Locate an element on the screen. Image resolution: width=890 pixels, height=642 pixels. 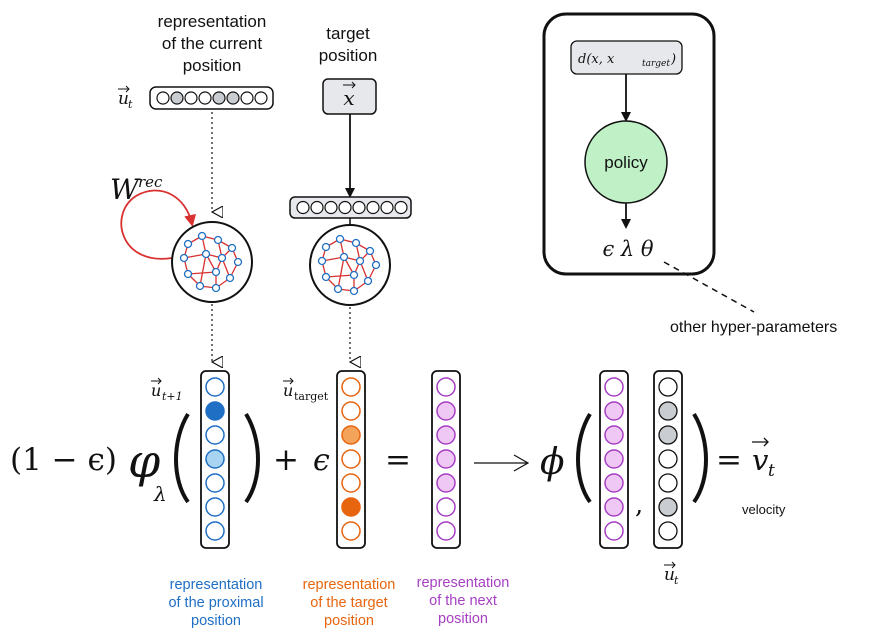
phi: ϕ is located at coordinates (552, 462).